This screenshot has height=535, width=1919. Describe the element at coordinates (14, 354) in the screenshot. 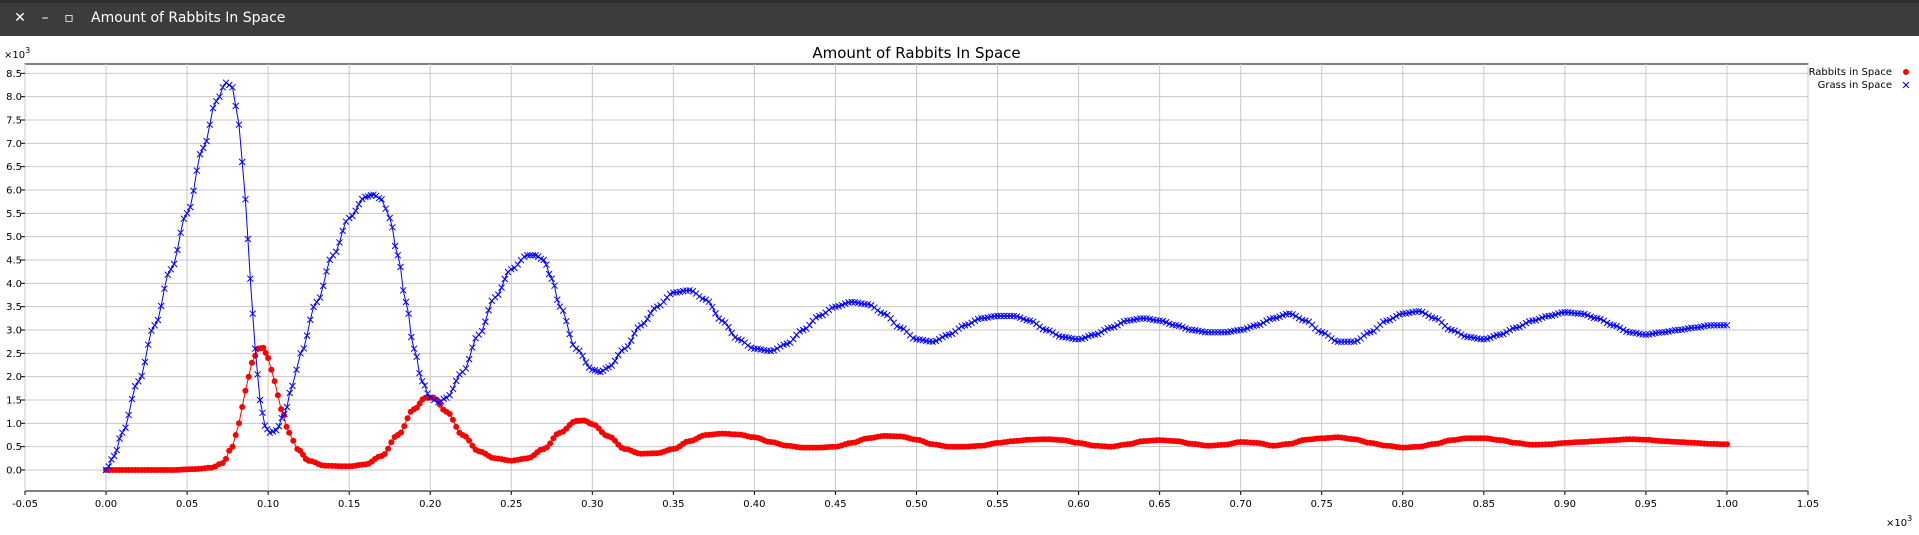

I see `y-tick-label: 2.5` at that location.